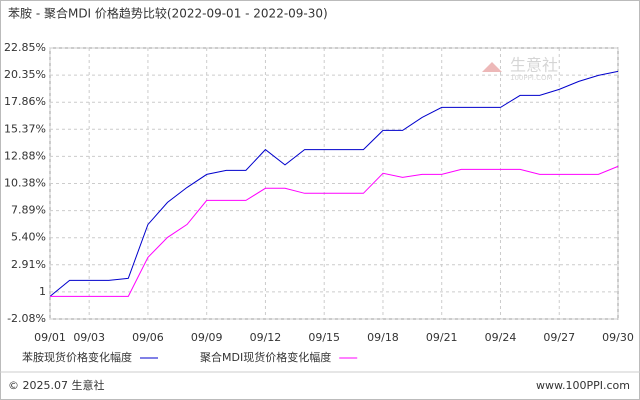 The image size is (640, 400). I want to click on x-tick-label: 09/15, so click(324, 337).